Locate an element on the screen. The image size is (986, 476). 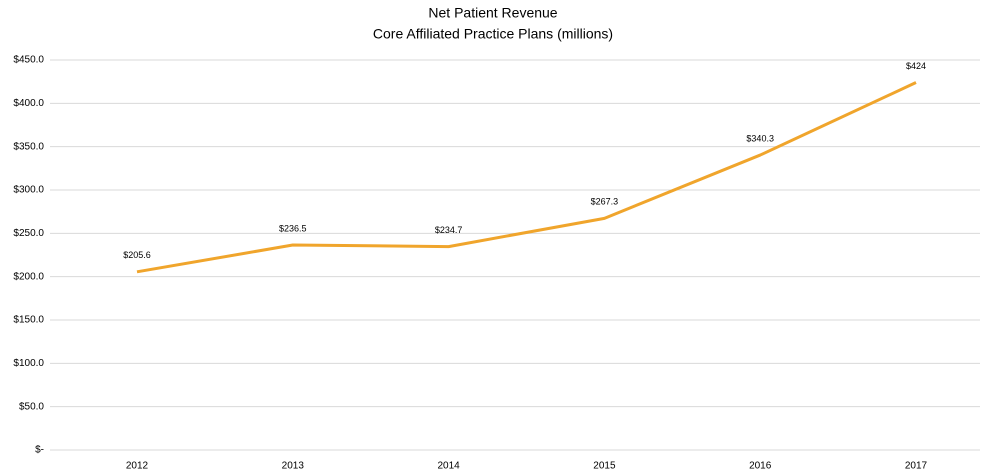
data-label: $236.5 is located at coordinates (293, 228).